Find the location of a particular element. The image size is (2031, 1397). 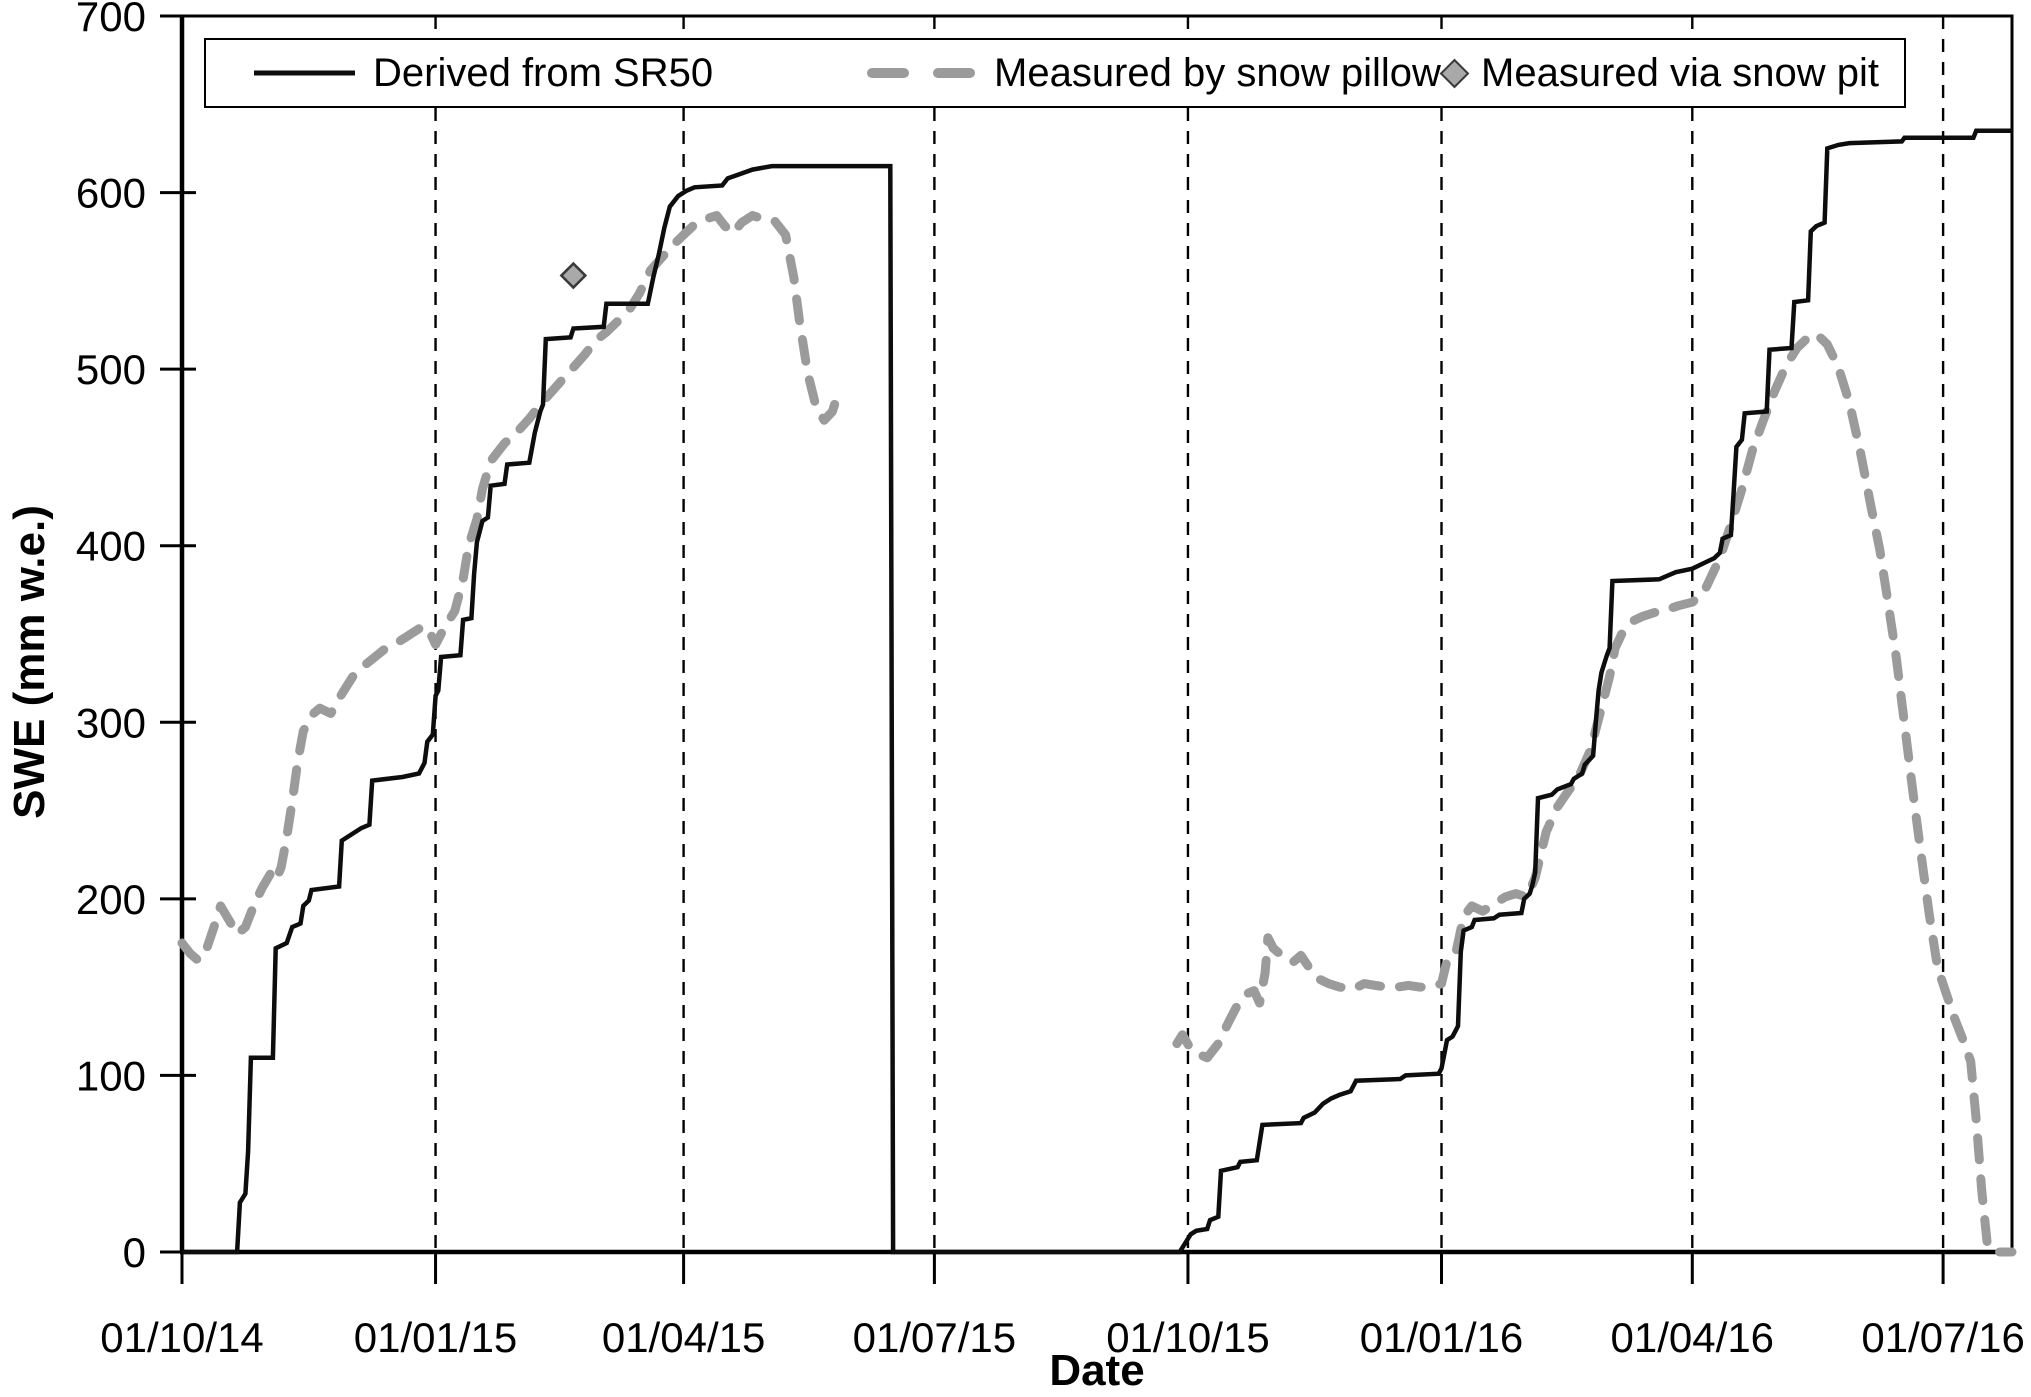

x-tick-label-01/07/16: 01/07/16 is located at coordinates (1943, 1337).